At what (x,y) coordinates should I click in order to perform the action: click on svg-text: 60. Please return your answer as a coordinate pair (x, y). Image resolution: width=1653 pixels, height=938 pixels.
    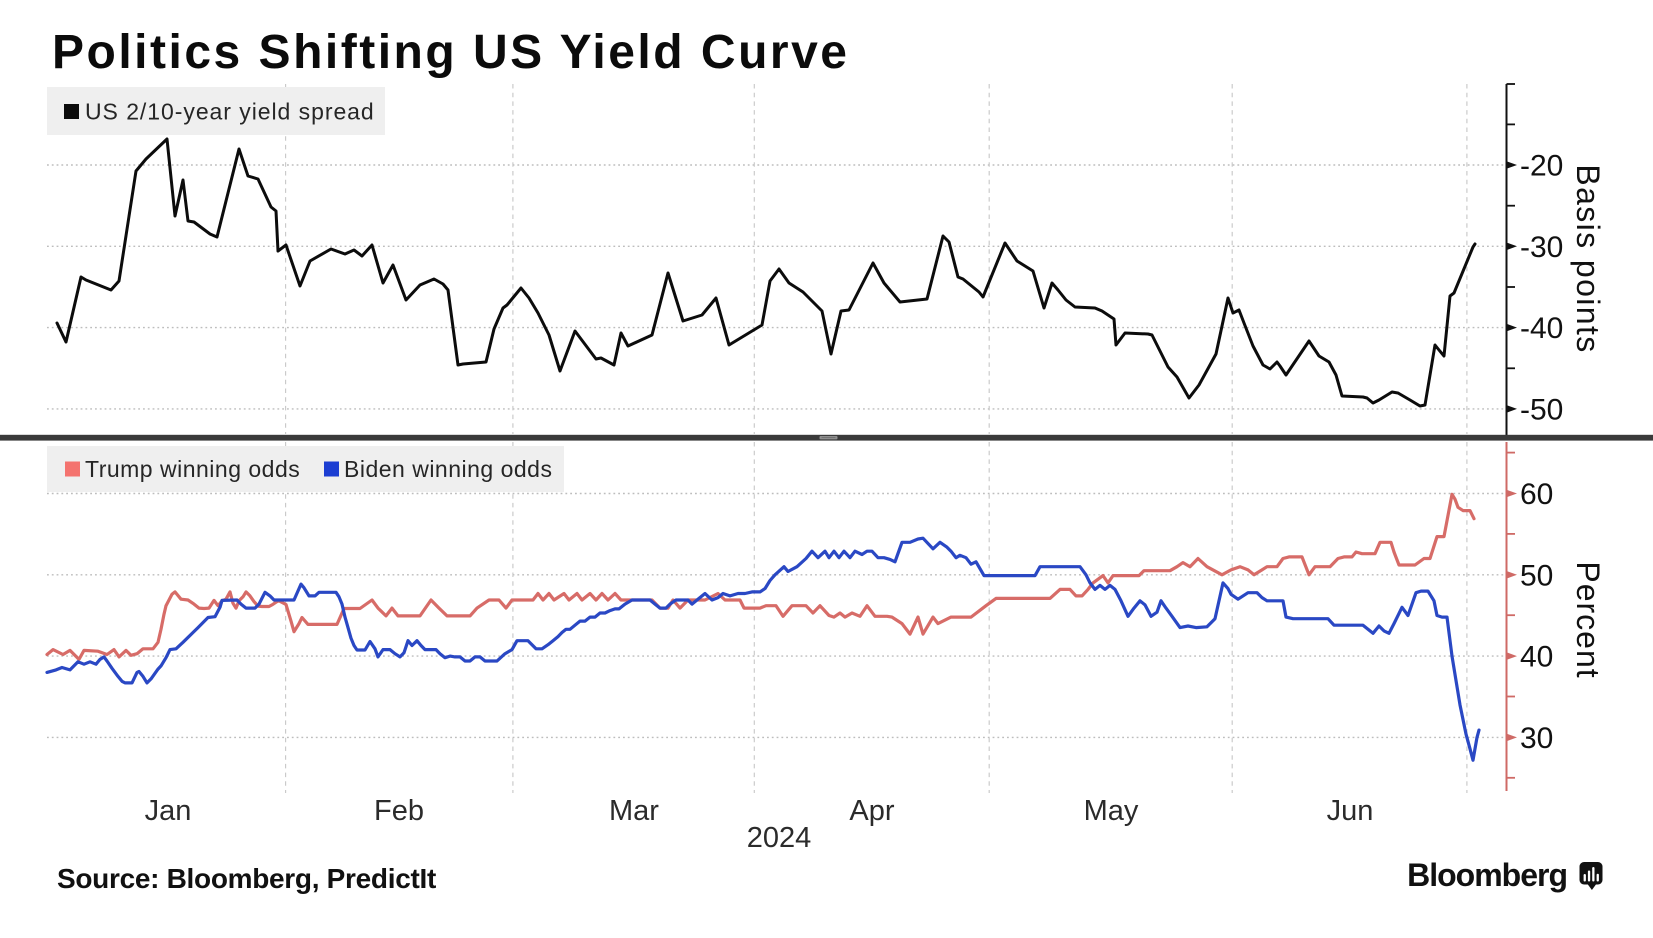
    Looking at the image, I should click on (1536, 494).